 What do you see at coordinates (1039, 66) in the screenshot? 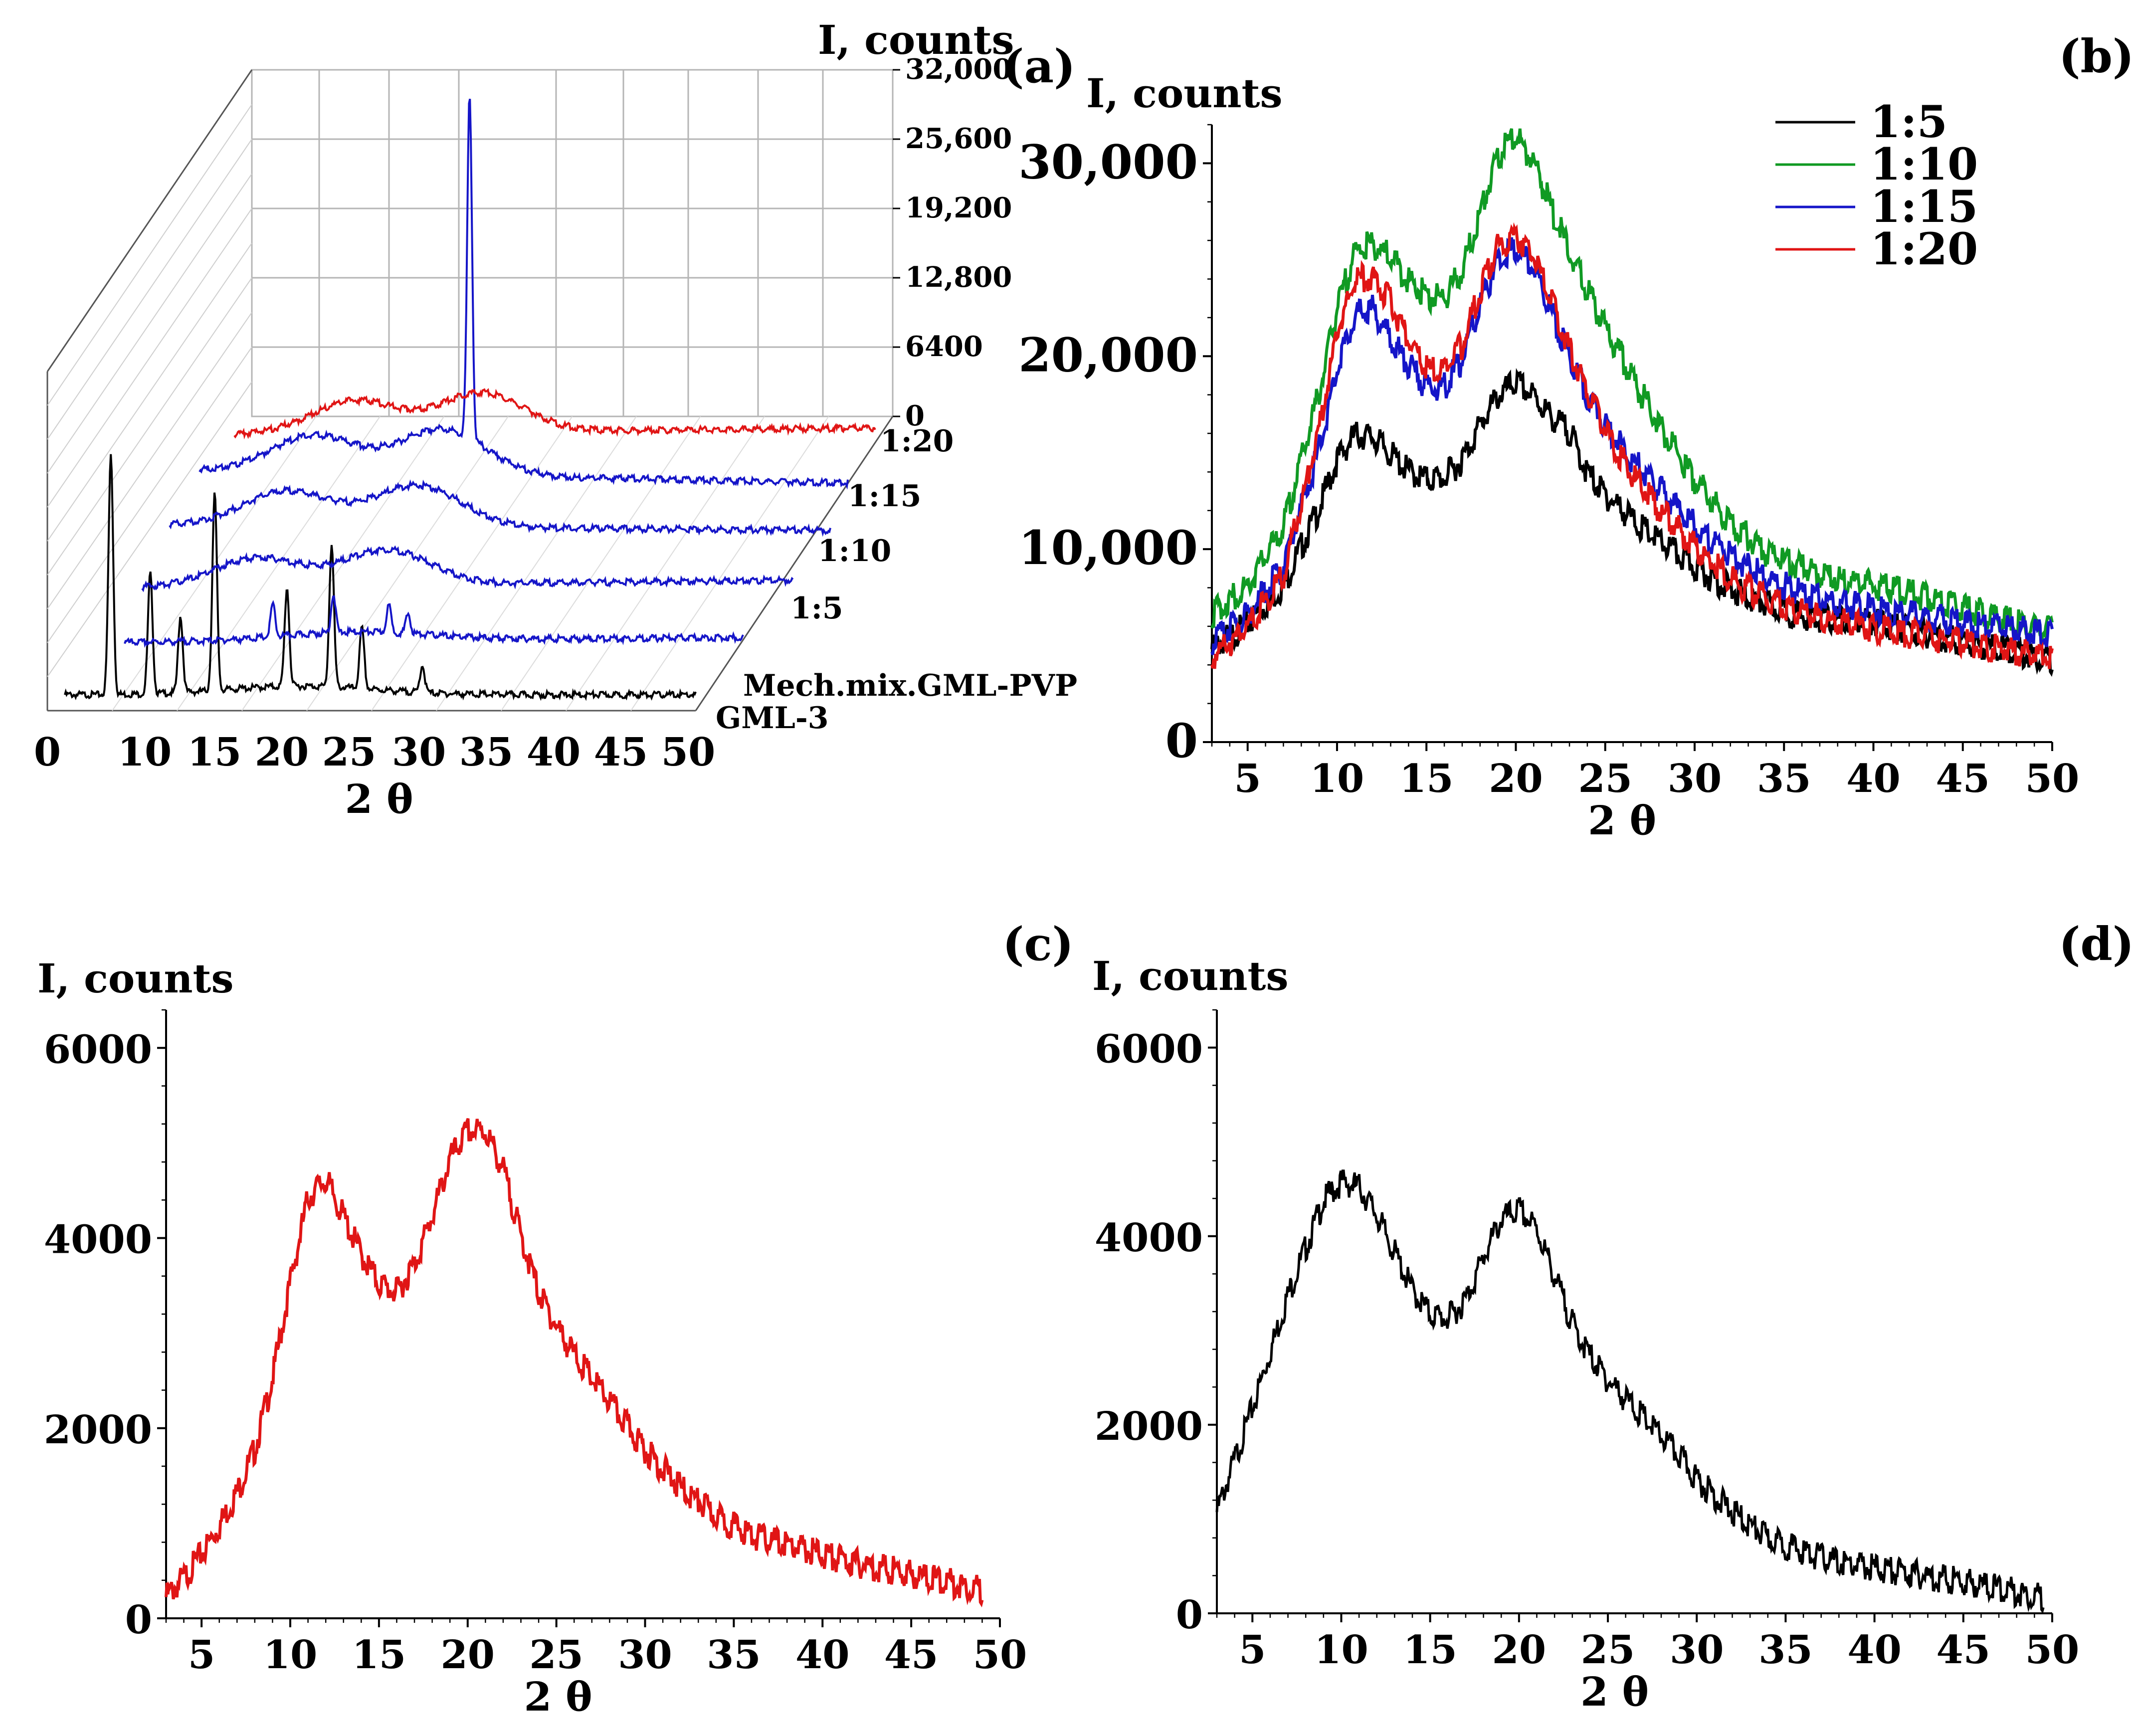
I see `panel-letter-a: (a)` at bounding box center [1039, 66].